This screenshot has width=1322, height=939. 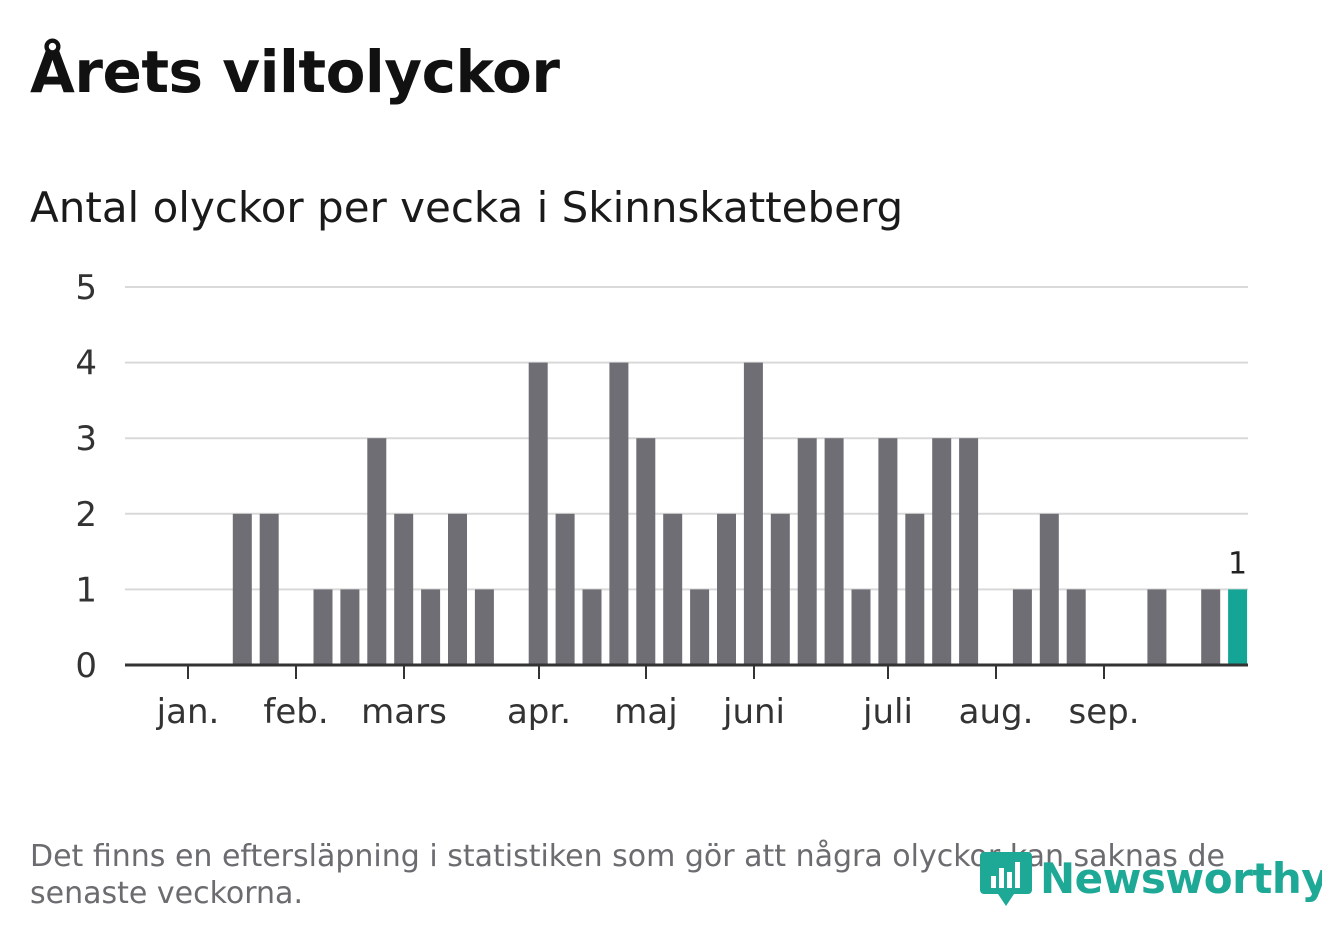 What do you see at coordinates (539, 712) in the screenshot?
I see `x-tick-label: apr.` at bounding box center [539, 712].